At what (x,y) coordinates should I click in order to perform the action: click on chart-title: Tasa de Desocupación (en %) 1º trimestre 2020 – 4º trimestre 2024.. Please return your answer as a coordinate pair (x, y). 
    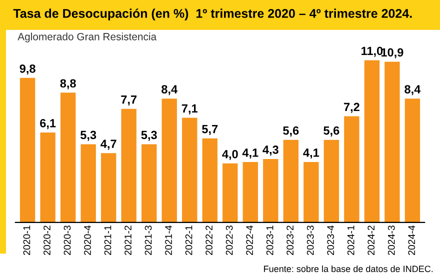
    Looking at the image, I should click on (212, 14).